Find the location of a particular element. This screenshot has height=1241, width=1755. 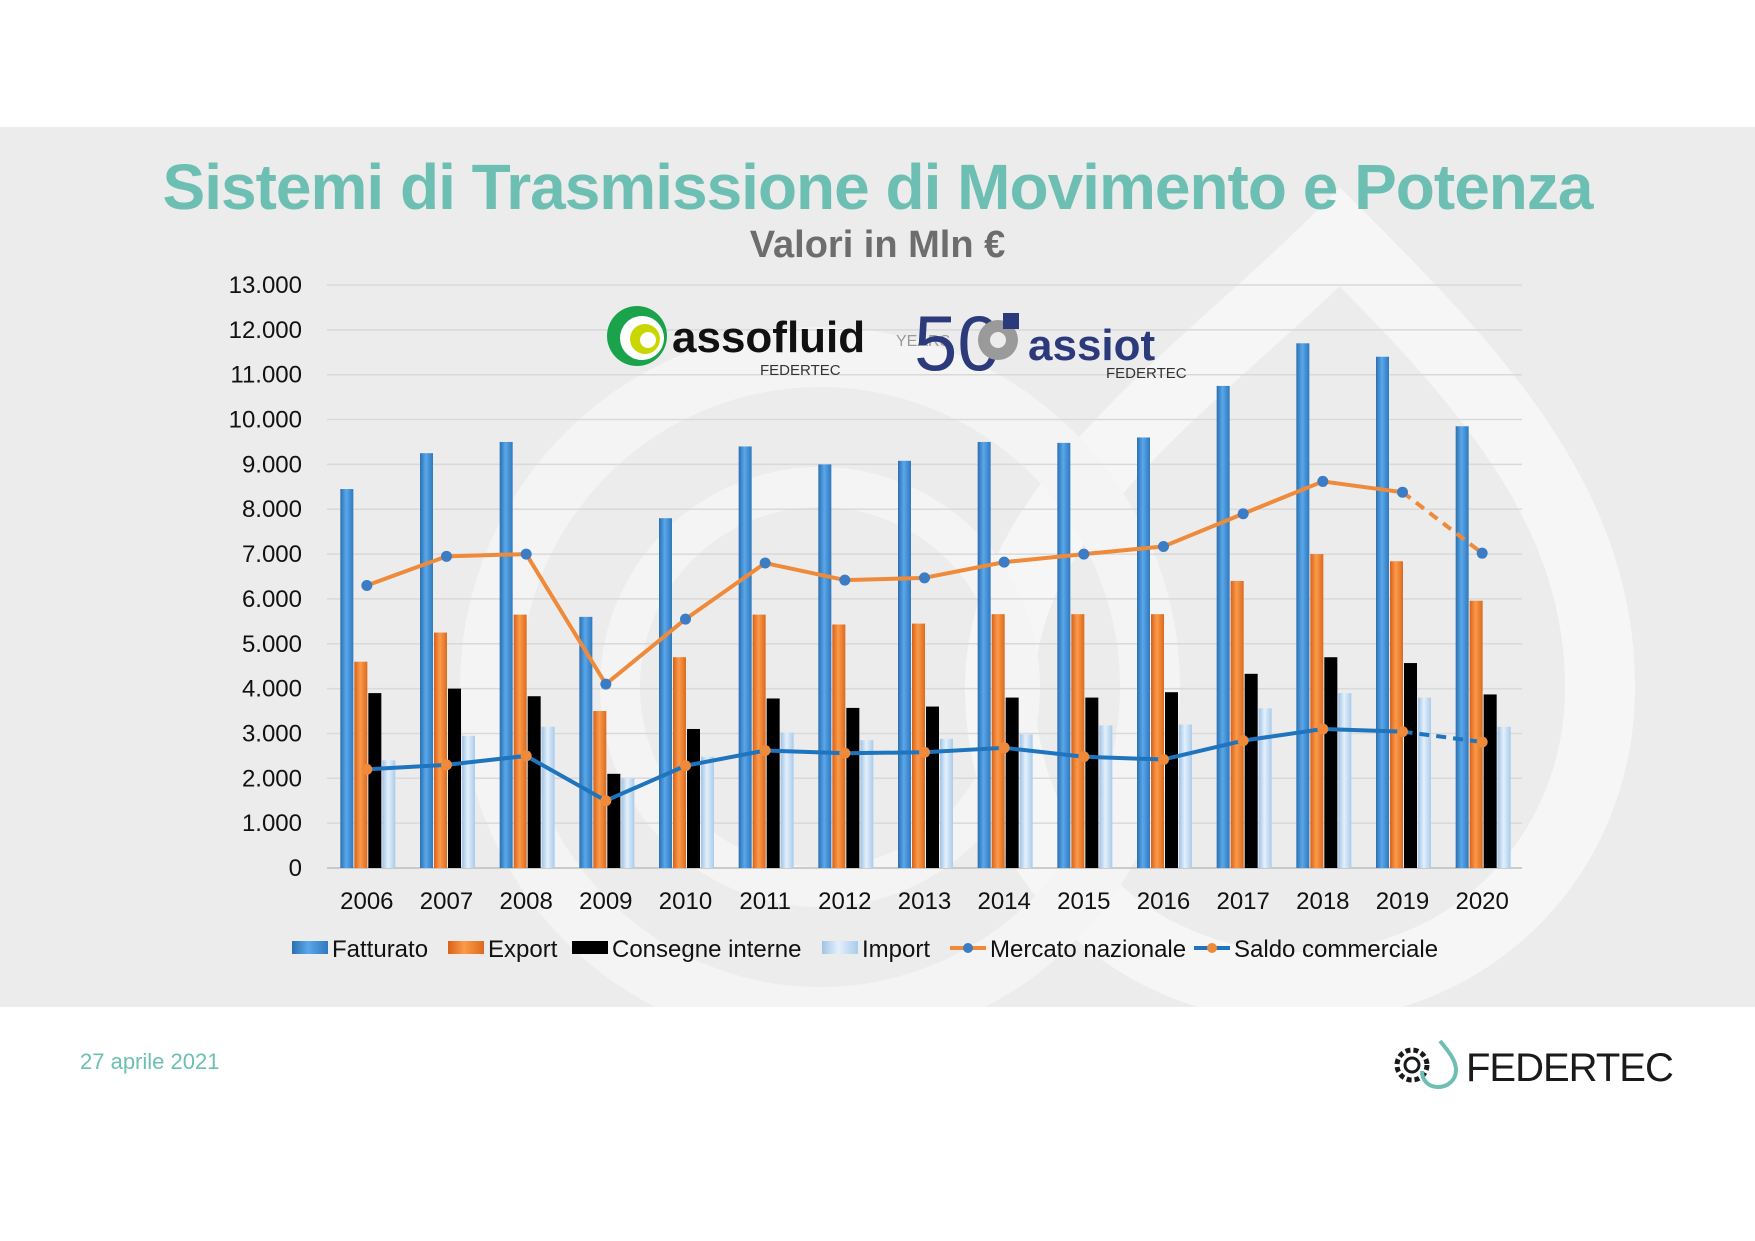

x-tick-label: 2013 is located at coordinates (924, 901).